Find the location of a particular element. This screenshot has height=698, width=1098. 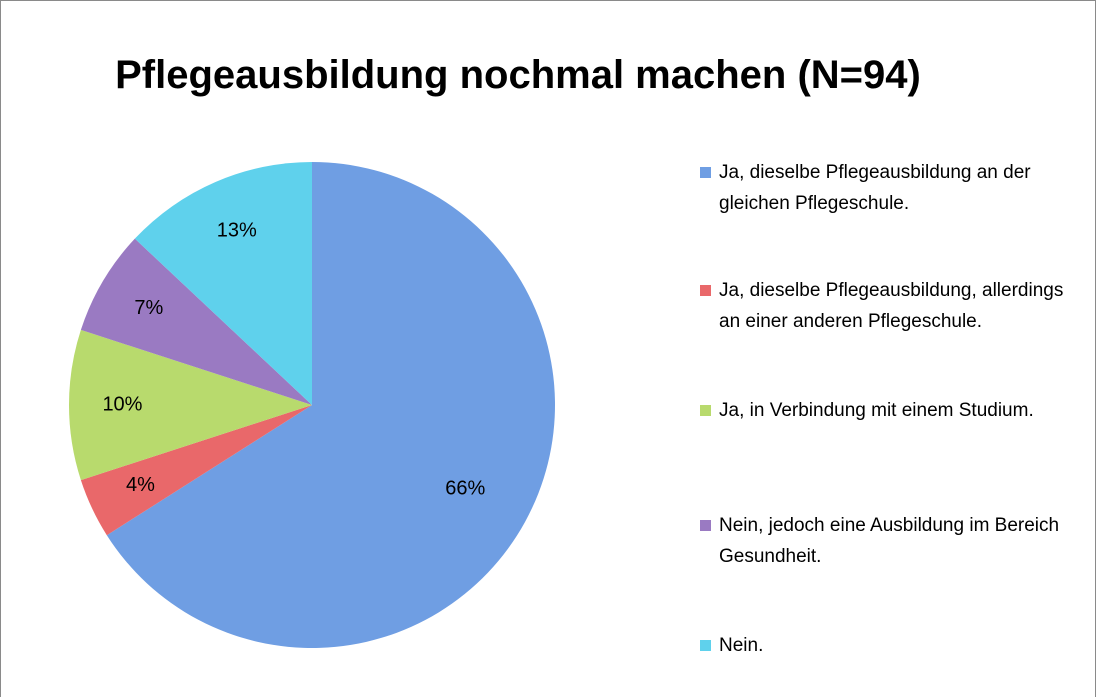

legend-label: Nein. is located at coordinates (741, 645).